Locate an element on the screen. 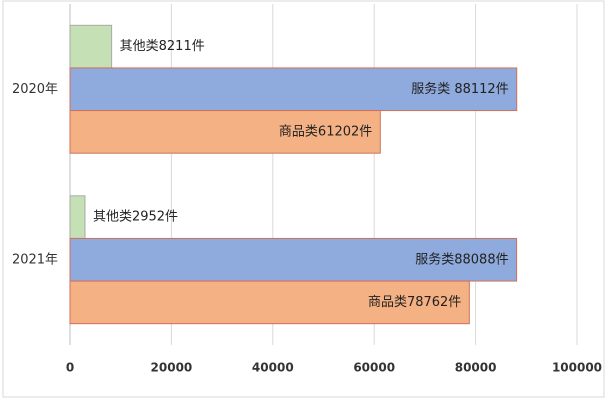 This screenshot has width=607, height=401. value-label: 其他类8211件 is located at coordinates (162, 46).